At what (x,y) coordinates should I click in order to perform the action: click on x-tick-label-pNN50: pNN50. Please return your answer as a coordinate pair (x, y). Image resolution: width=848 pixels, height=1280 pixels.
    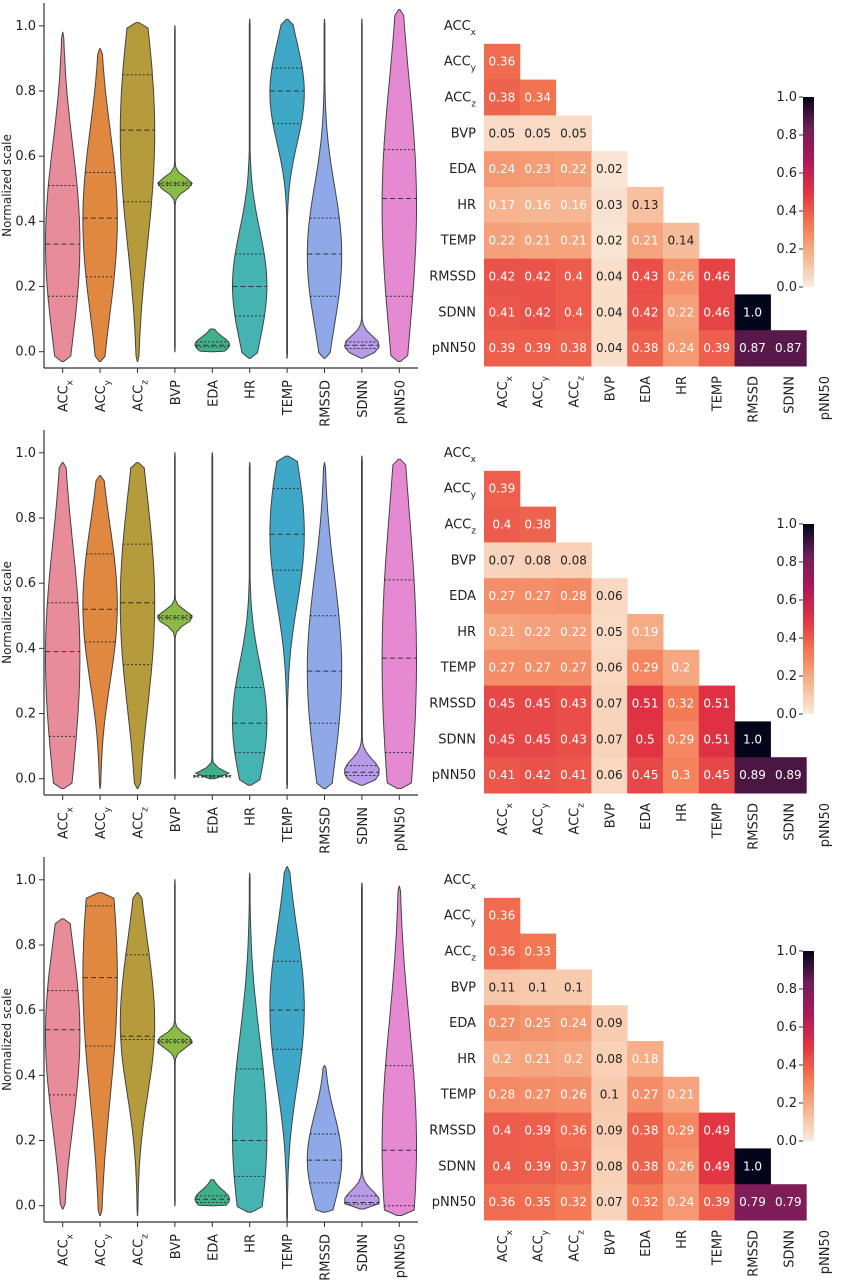
    Looking at the image, I should click on (400, 829).